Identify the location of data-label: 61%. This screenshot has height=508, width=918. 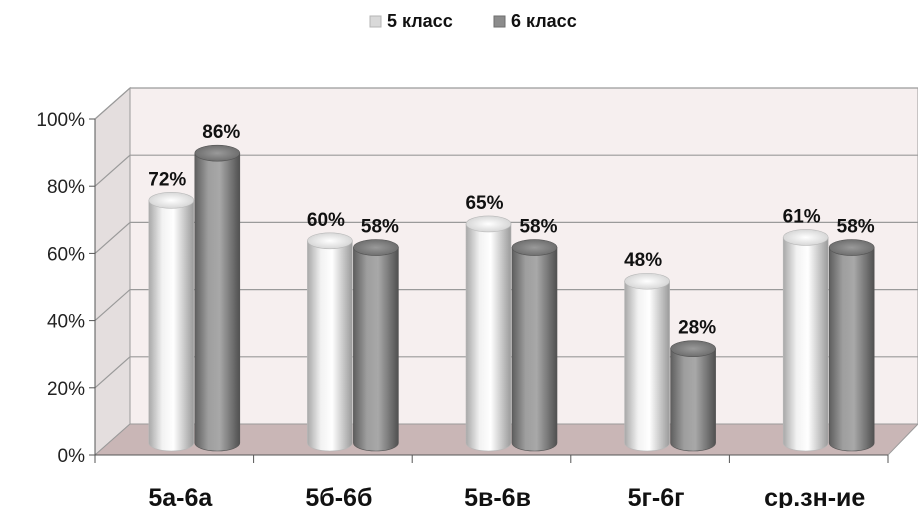
(802, 216).